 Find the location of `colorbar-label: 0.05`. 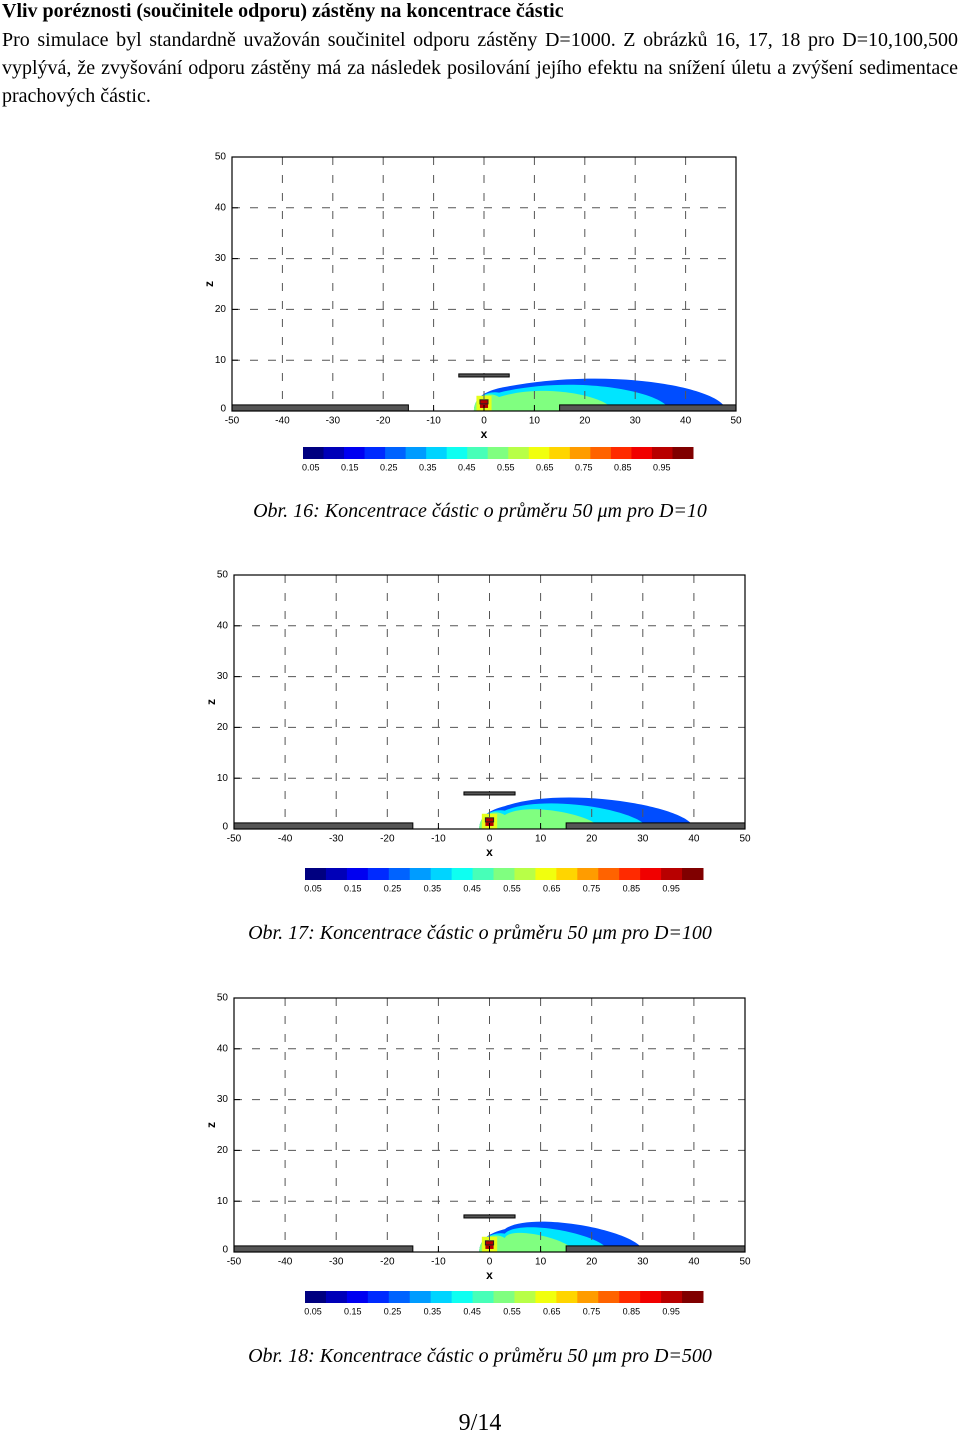

colorbar-label: 0.05 is located at coordinates (313, 888).